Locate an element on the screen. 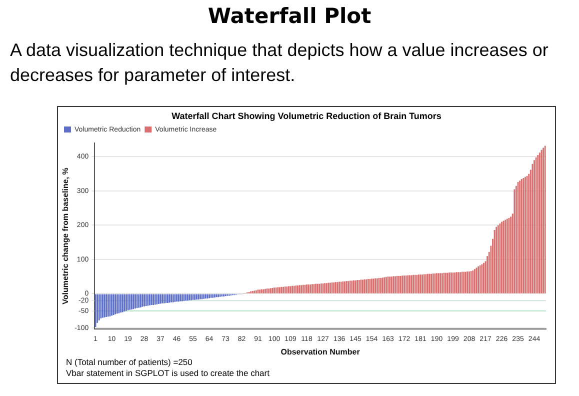 The image size is (579, 396). chart-title: Waterfall Plot is located at coordinates (289, 16).